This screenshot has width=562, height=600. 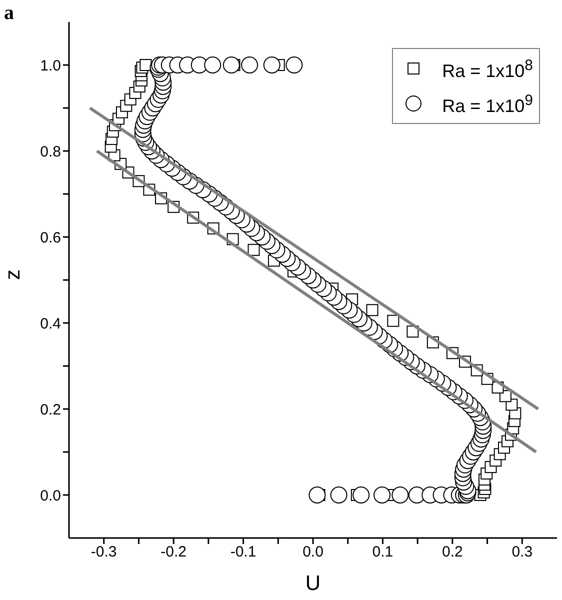 What do you see at coordinates (50, 65) in the screenshot?
I see `y-tick-label: 1.0` at bounding box center [50, 65].